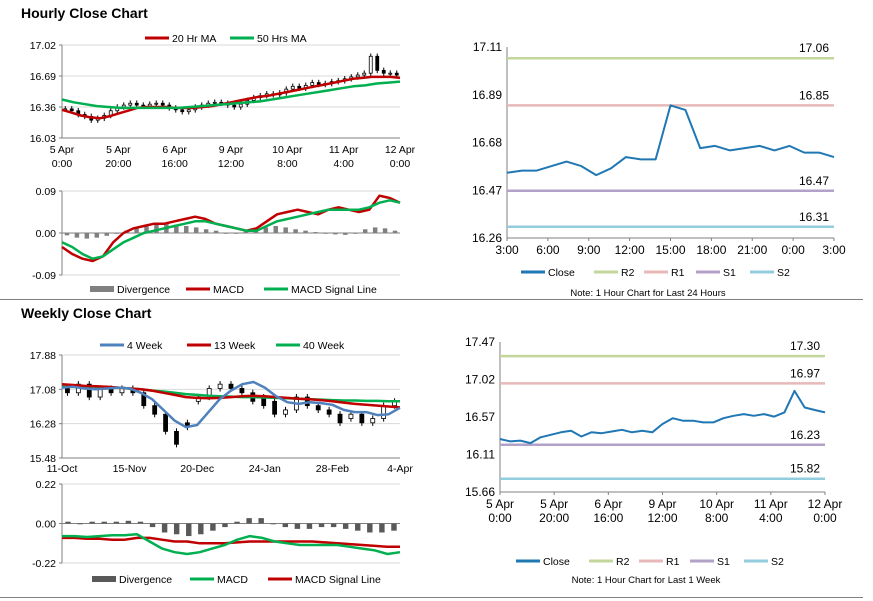 This screenshot has width=873, height=601. I want to click on hourly-macd-ytick-label: 0.00, so click(46, 234).